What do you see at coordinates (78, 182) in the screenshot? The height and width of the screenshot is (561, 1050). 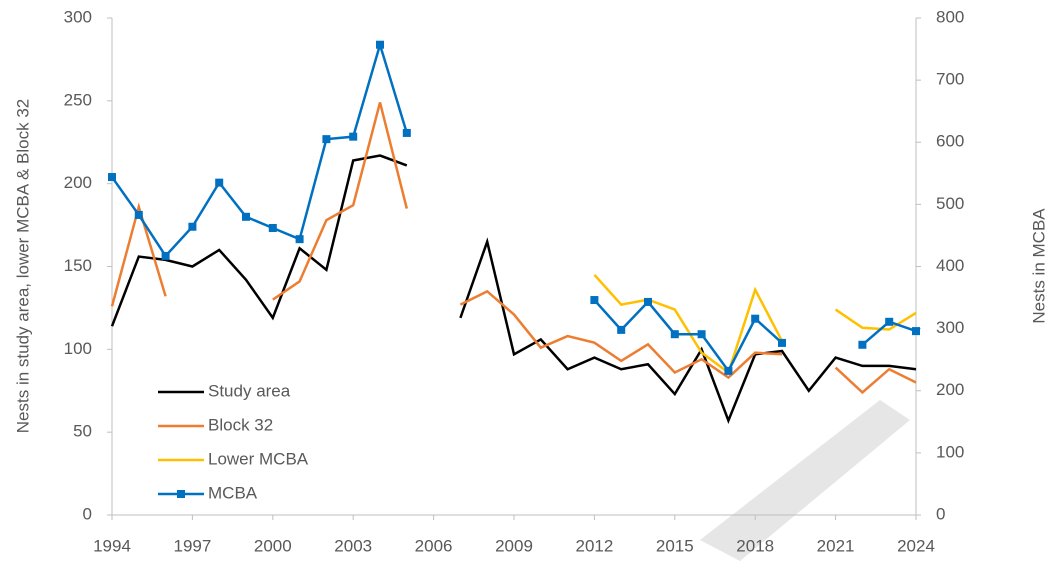 I see `y-tick-label: 200` at bounding box center [78, 182].